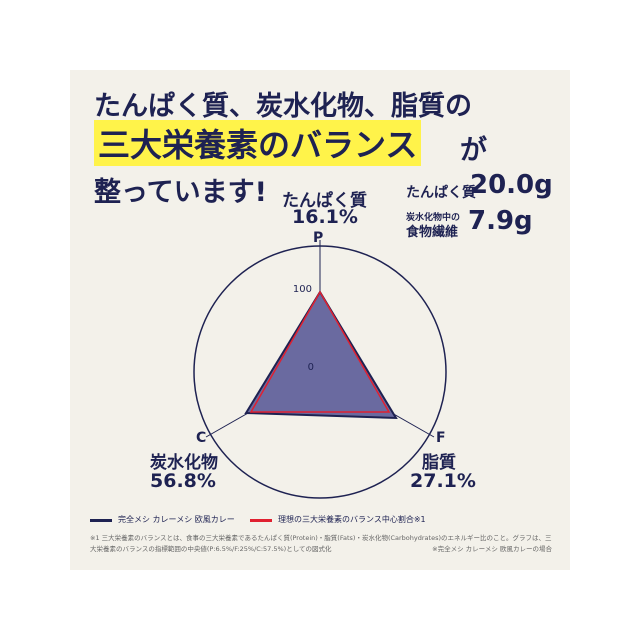 This screenshot has height=640, width=640. What do you see at coordinates (184, 463) in the screenshot?
I see `axis-name: 炭水化物` at bounding box center [184, 463].